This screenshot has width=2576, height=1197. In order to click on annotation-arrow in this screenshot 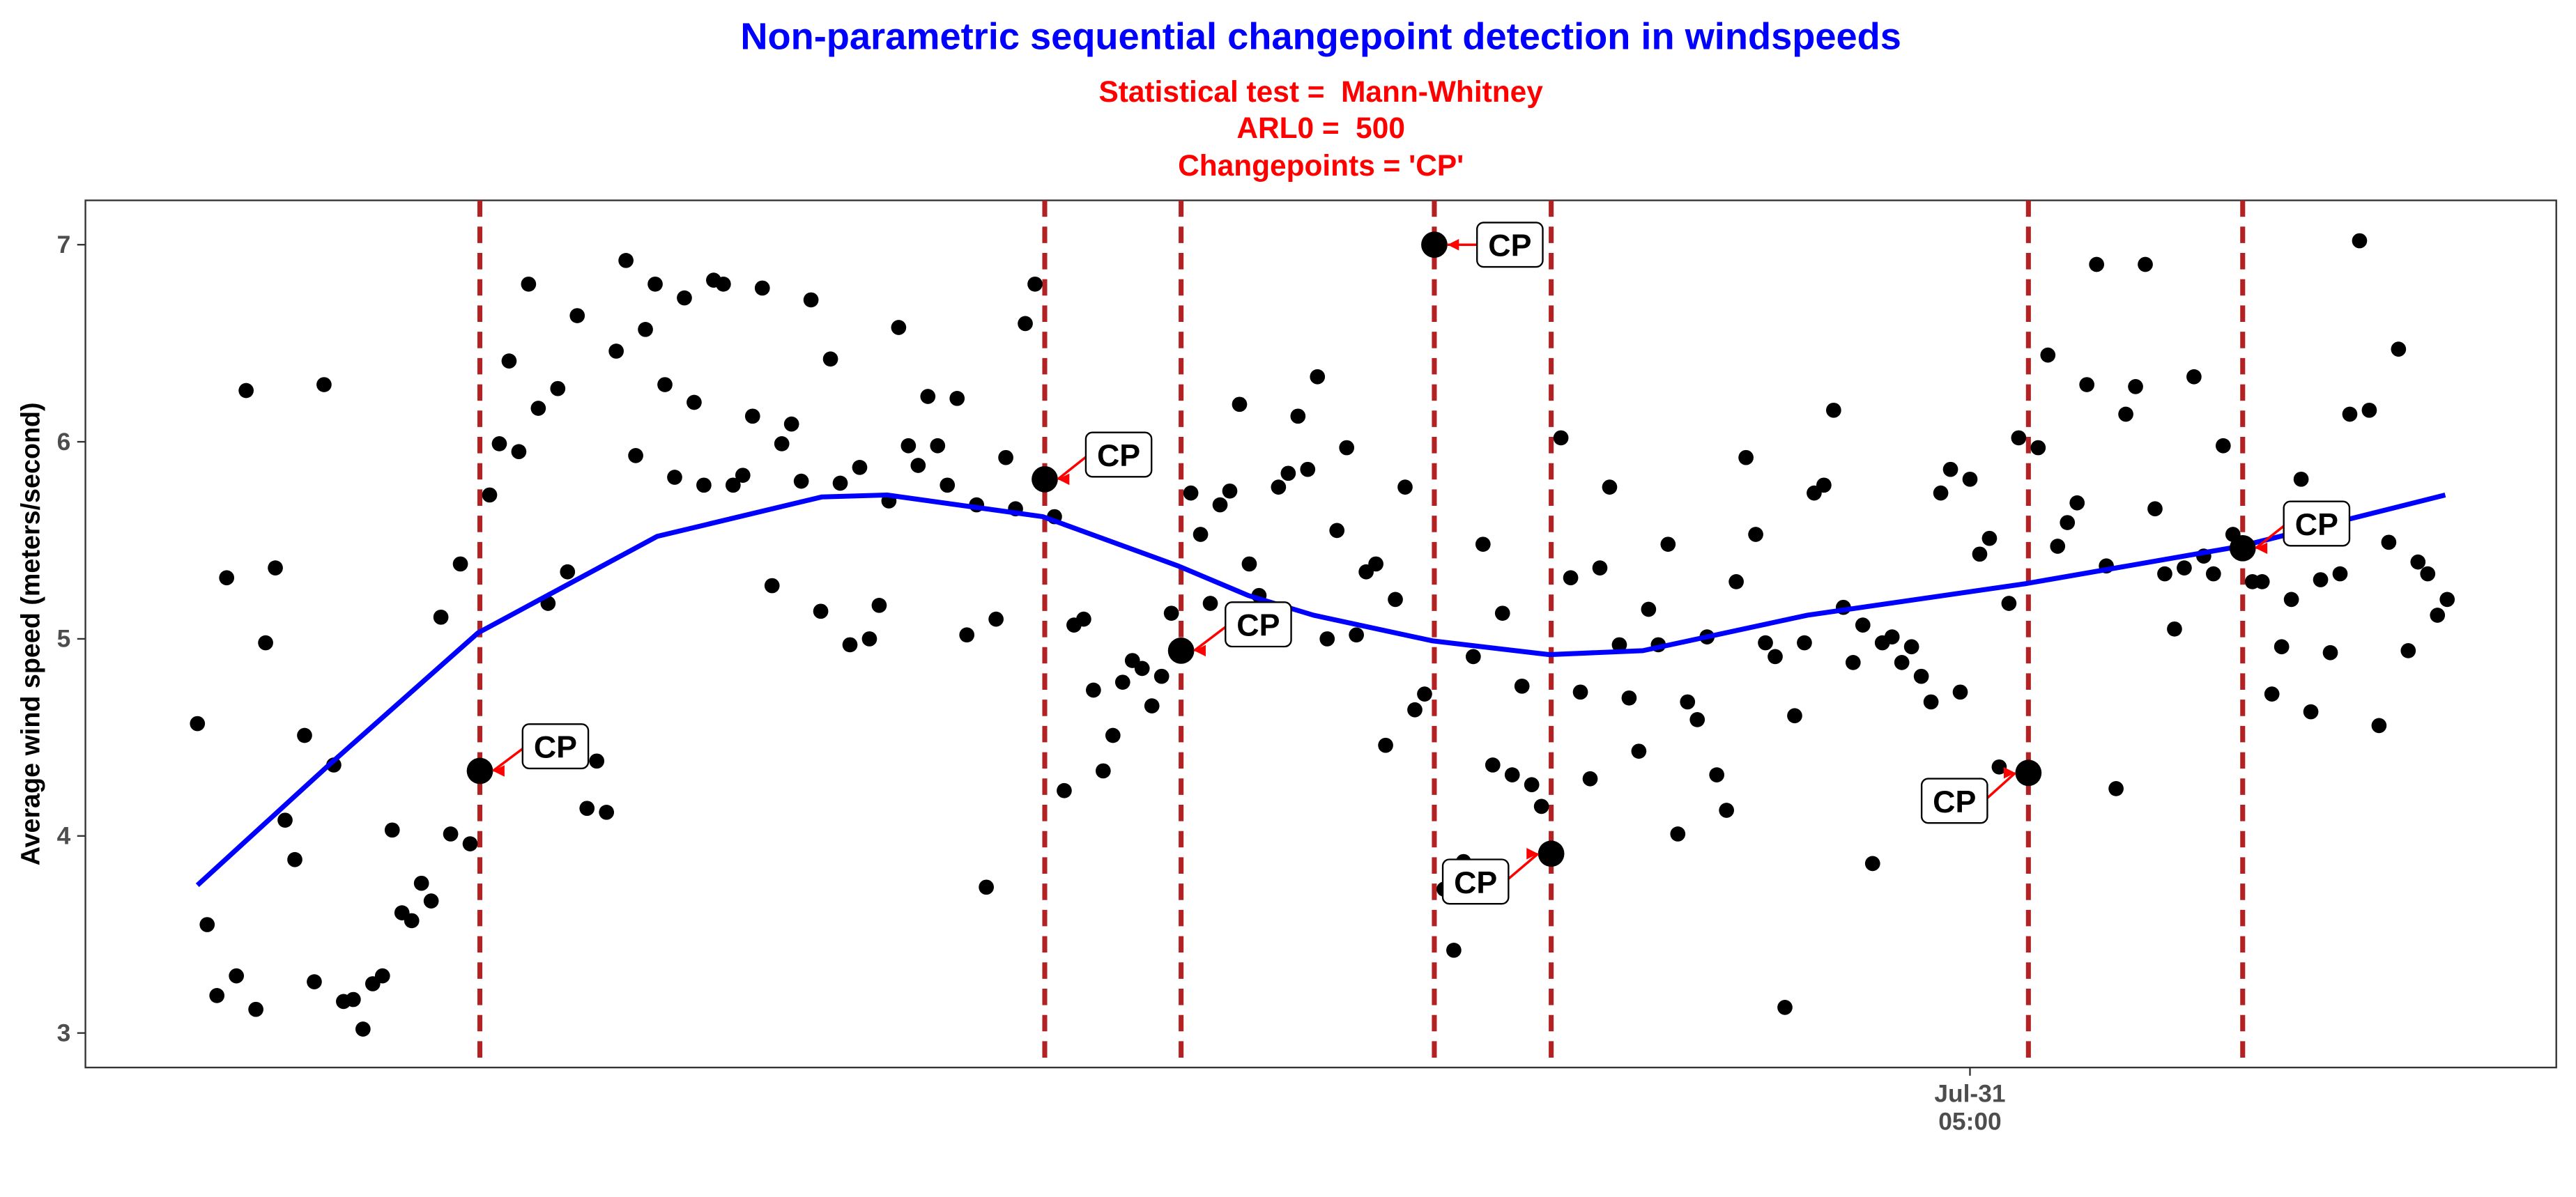, I will do `click(1210, 639)`.